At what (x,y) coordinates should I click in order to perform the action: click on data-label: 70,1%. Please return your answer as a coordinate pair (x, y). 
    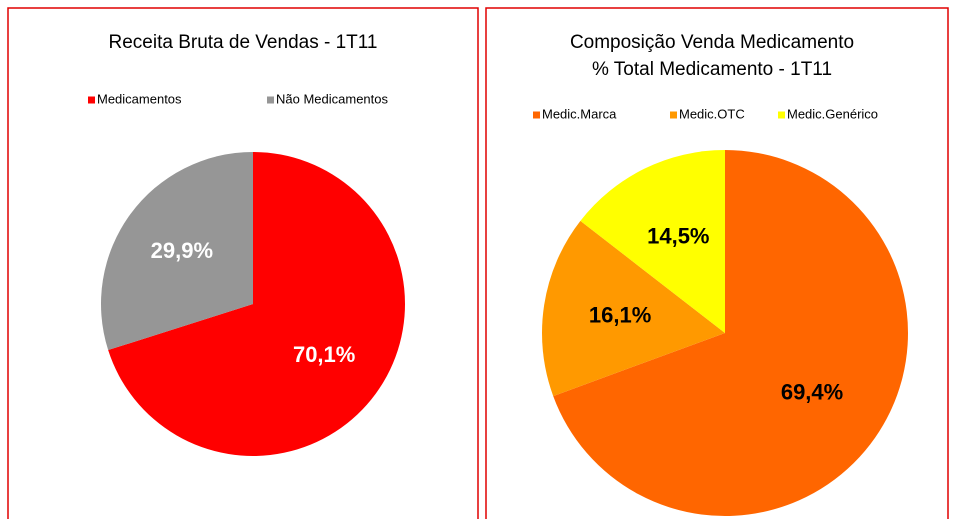
    Looking at the image, I should click on (324, 354).